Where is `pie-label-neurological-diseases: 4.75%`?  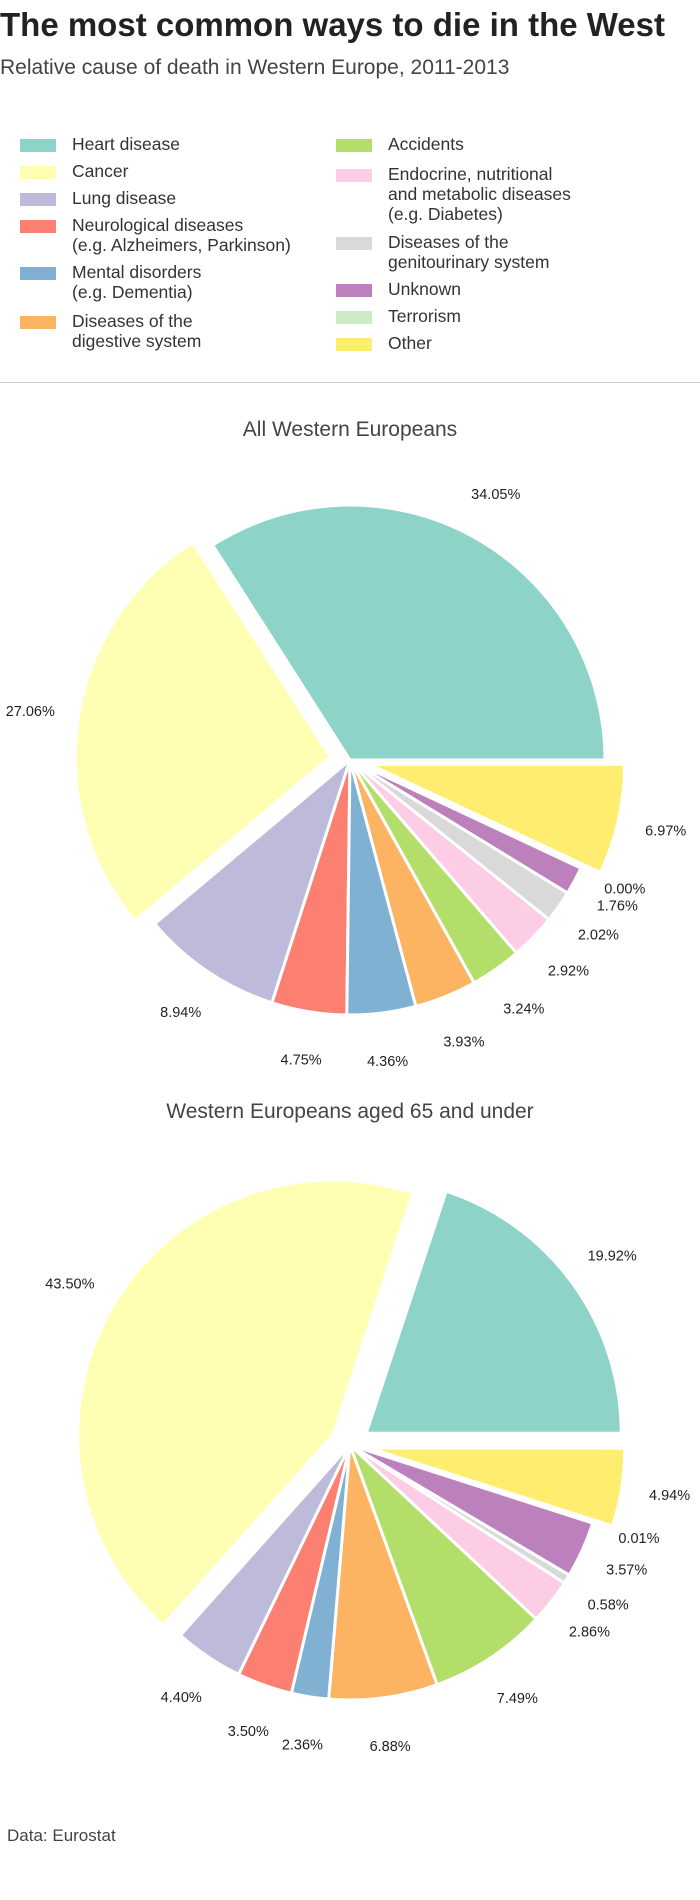
pie-label-neurological-diseases: 4.75% is located at coordinates (301, 1060).